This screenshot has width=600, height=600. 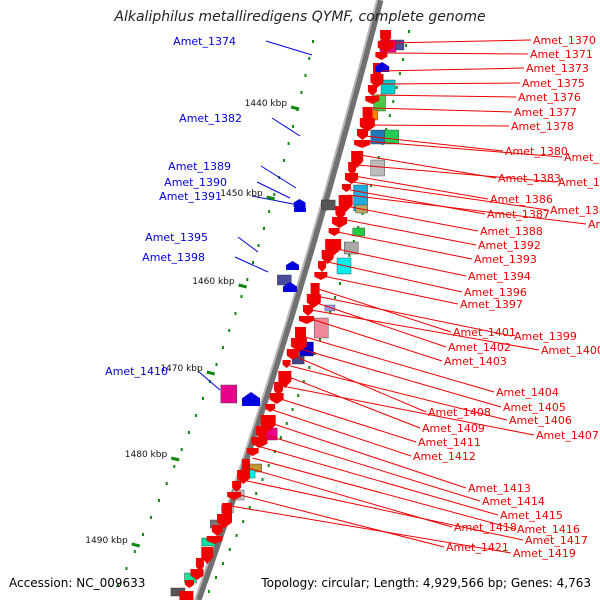 I want to click on gene-label-reverse: Amet_1421, so click(x=477, y=547).